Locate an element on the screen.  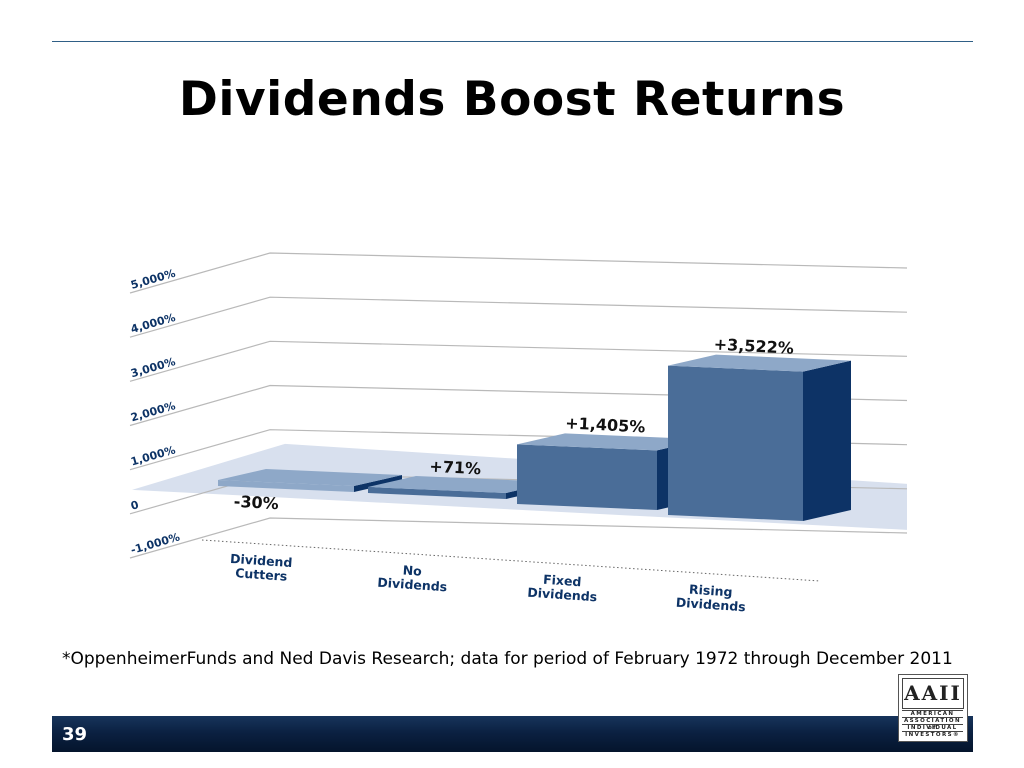
y-tick-label: 5,000% is located at coordinates (153, 279).